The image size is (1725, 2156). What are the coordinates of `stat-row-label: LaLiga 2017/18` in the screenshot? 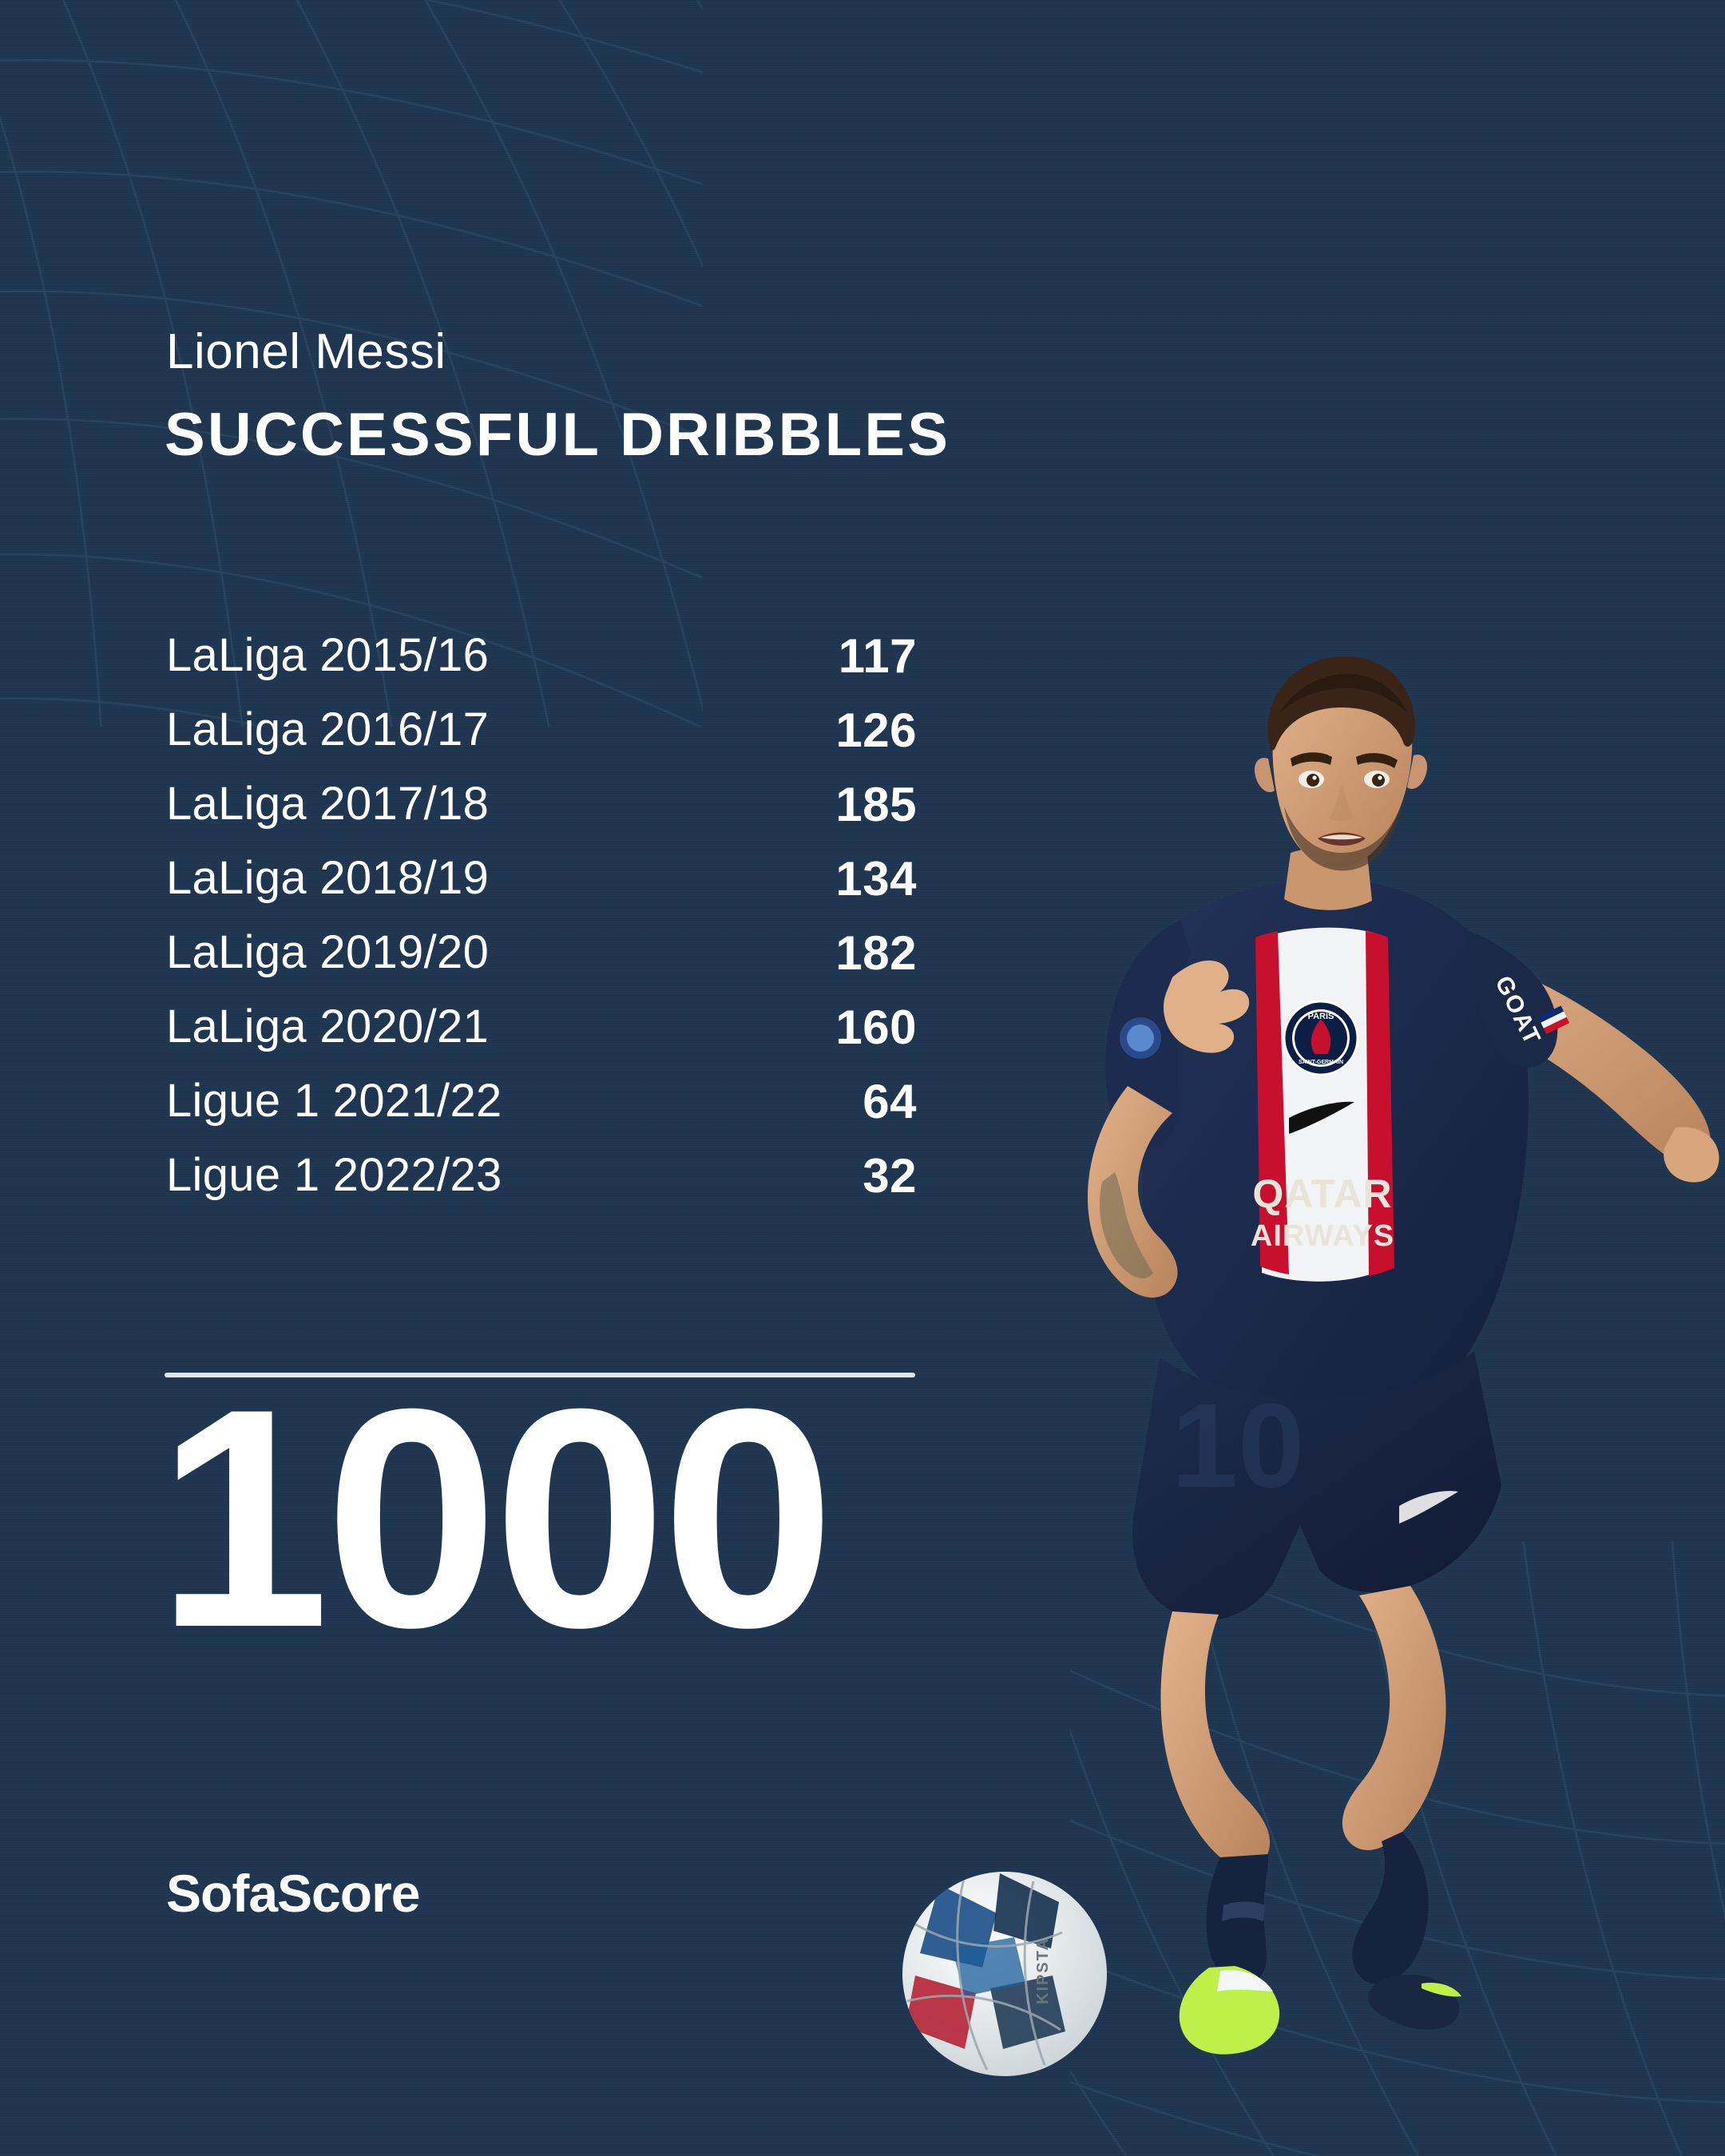 It's located at (328, 804).